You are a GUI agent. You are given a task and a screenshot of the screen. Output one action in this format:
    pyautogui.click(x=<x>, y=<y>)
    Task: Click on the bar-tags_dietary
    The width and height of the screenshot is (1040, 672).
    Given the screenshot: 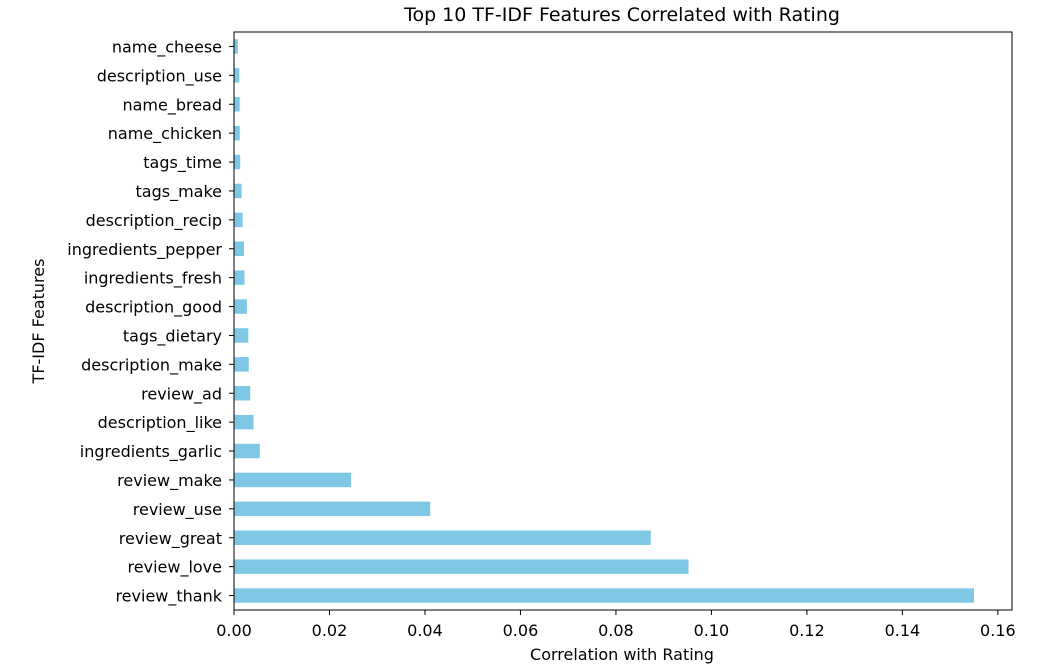 What is the action you would take?
    pyautogui.click(x=241, y=335)
    